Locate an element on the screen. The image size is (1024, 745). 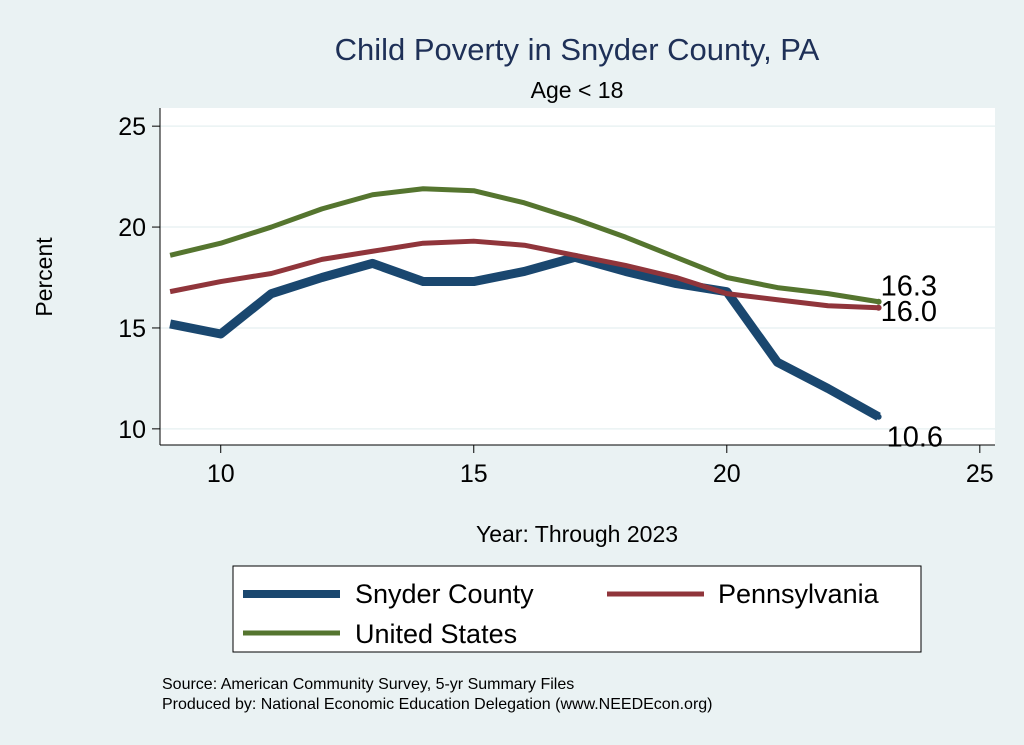
legend-label-snyder: Snyder County is located at coordinates (444, 594).